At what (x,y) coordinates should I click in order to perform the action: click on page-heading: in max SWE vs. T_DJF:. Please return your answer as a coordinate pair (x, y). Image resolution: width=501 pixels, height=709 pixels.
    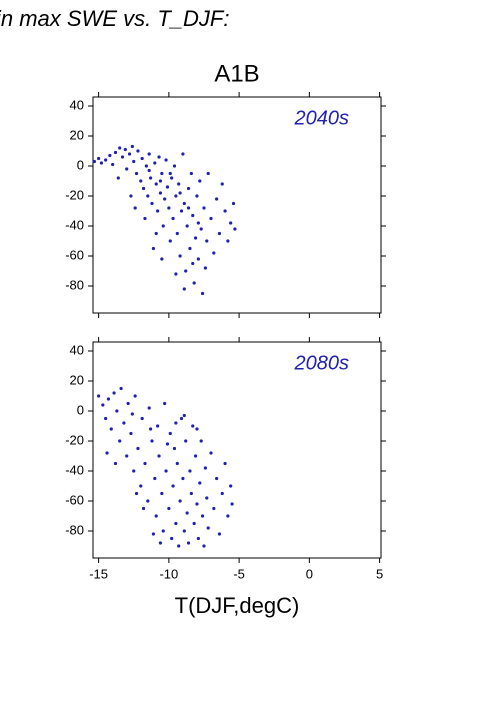
    Looking at the image, I should click on (114, 18).